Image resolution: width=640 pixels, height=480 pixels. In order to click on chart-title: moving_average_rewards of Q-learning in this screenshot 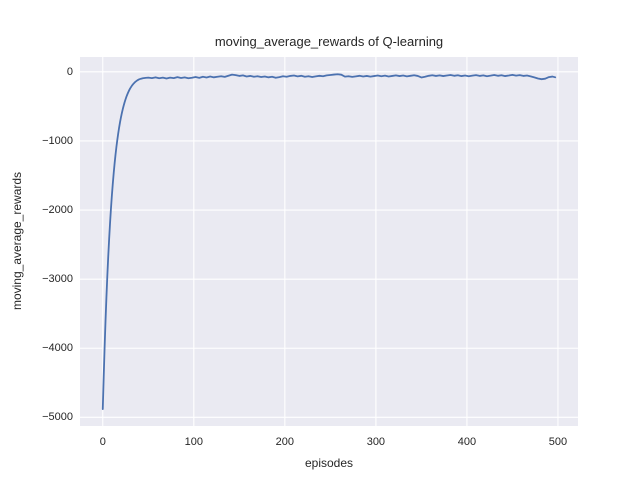, I will do `click(329, 41)`.